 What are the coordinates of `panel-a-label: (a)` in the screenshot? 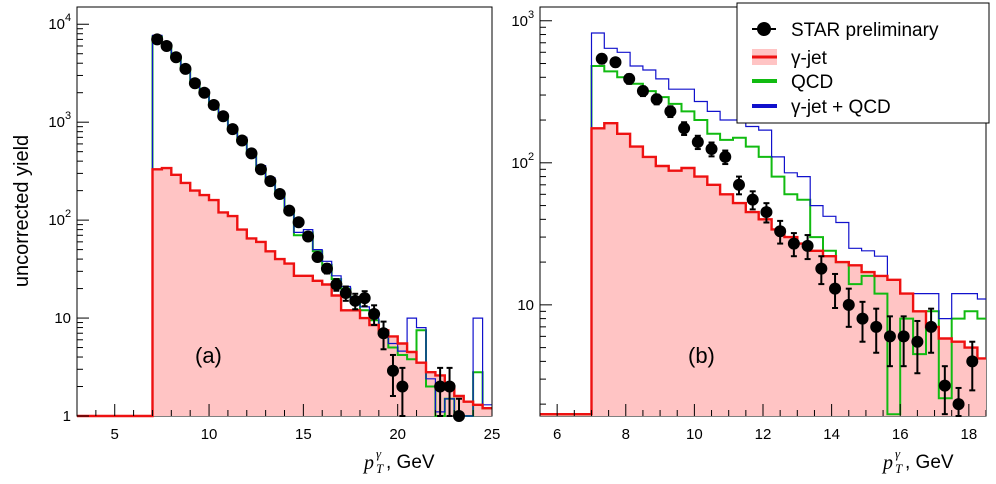 It's located at (208, 355).